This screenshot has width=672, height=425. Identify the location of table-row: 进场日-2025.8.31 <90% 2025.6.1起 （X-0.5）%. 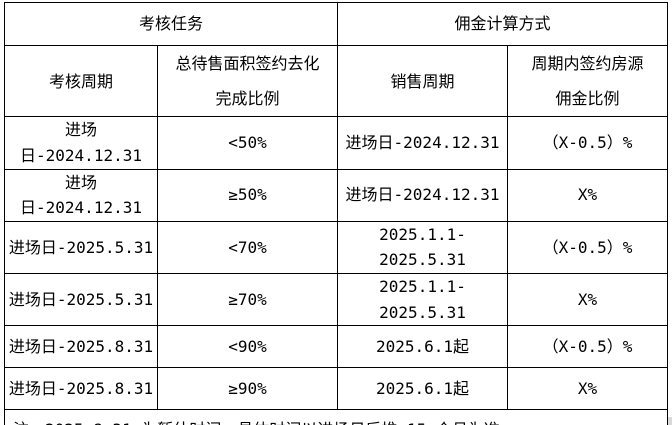
(336, 347).